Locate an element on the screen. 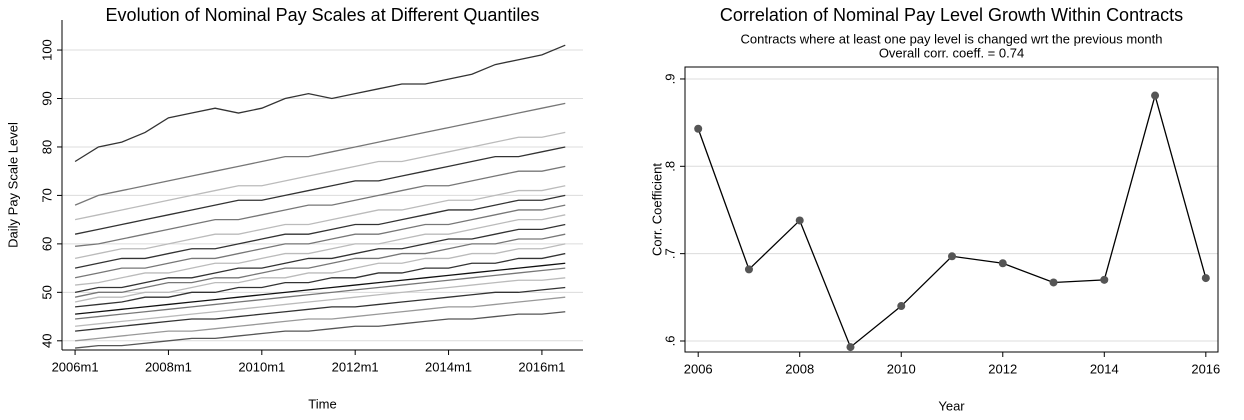  chart-subtitle: Overall corr. coeff. = 0.74 is located at coordinates (951, 52).